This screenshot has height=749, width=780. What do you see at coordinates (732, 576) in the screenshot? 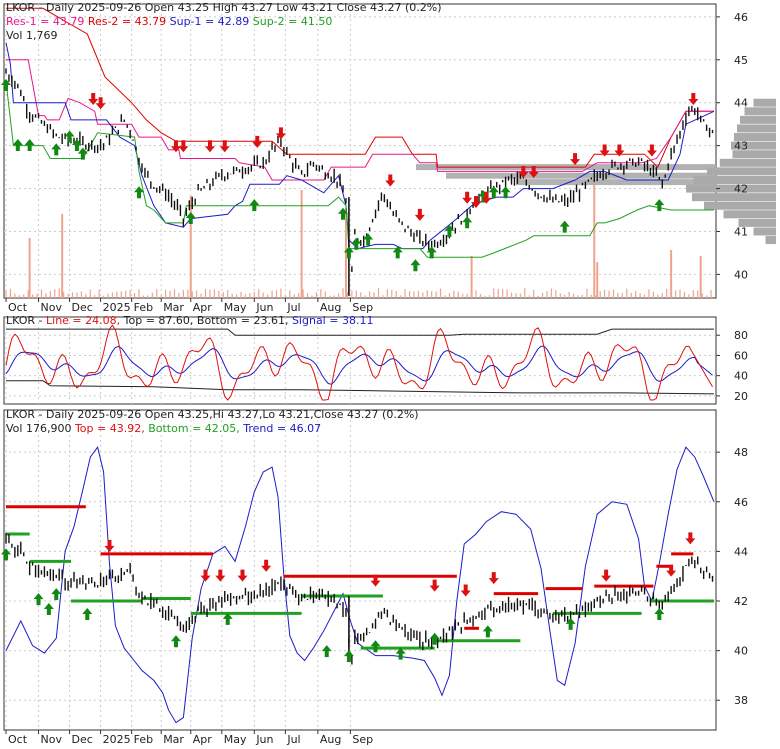
I see `trend-y-axis: 38 40 42 44 46 48` at bounding box center [732, 576].